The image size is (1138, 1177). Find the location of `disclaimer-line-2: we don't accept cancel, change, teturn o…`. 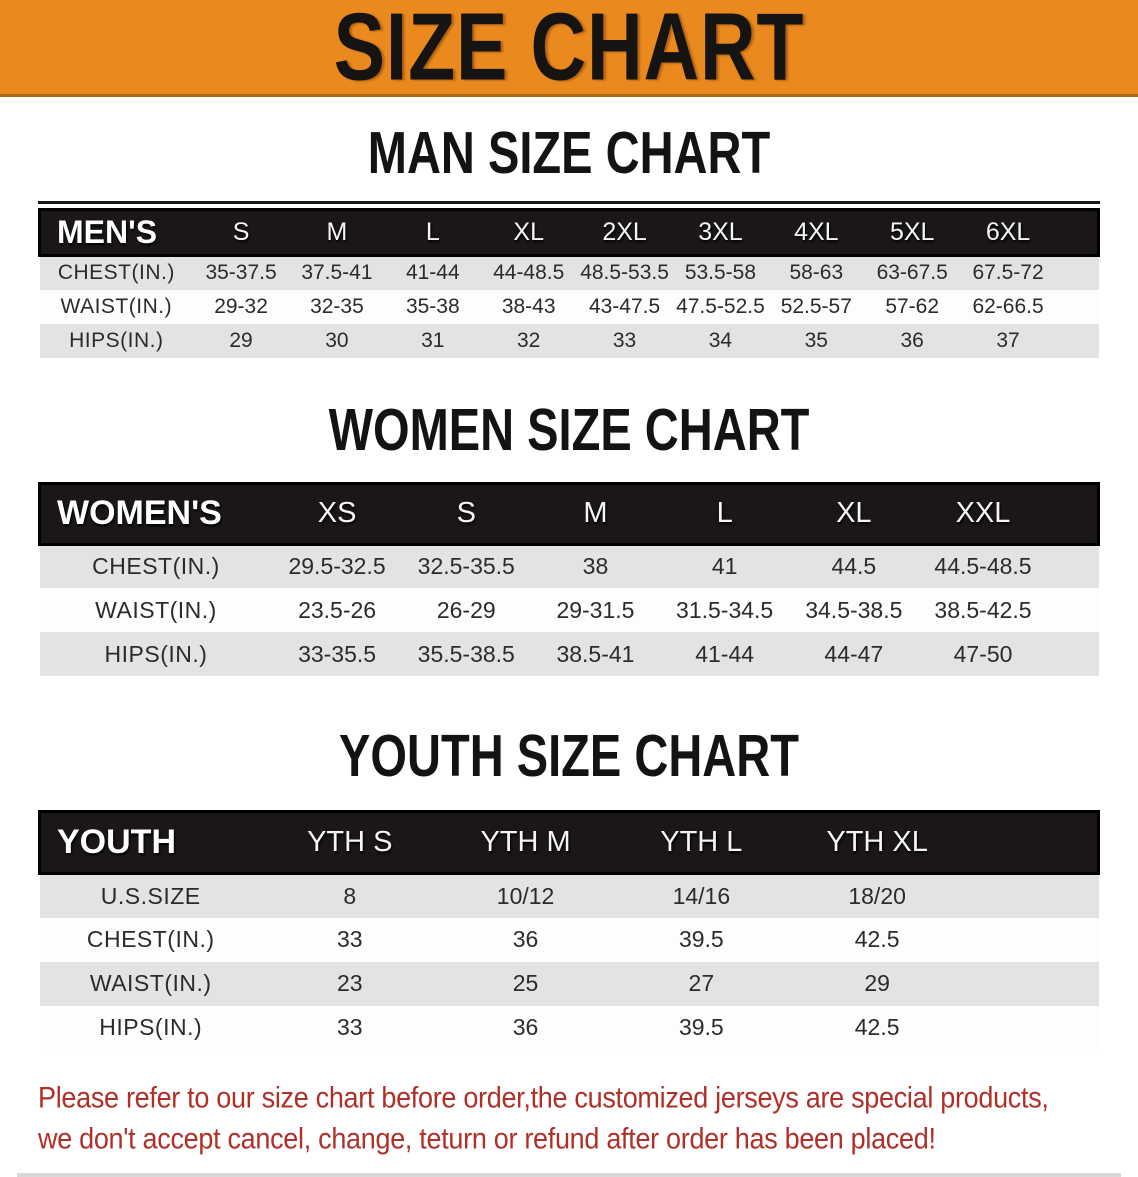

disclaimer-line-2: we don't accept cancel, change, teturn o… is located at coordinates (487, 1139).